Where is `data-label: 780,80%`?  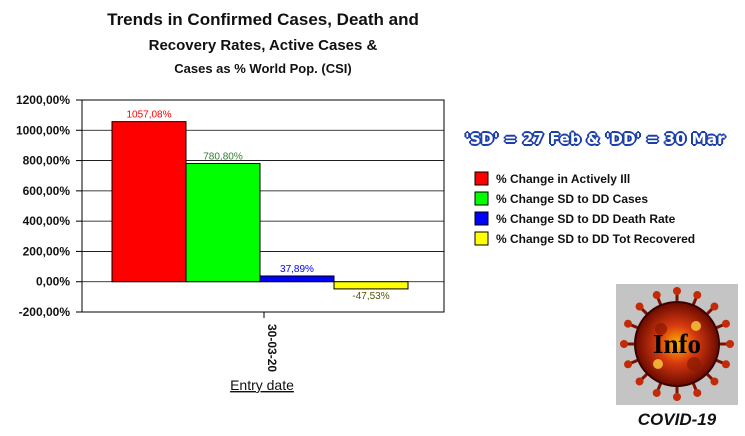 data-label: 780,80% is located at coordinates (223, 156).